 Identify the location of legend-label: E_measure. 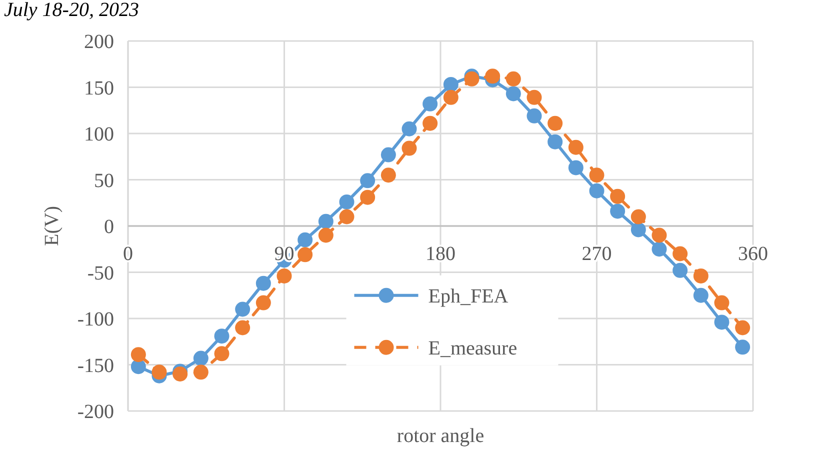
(473, 348).